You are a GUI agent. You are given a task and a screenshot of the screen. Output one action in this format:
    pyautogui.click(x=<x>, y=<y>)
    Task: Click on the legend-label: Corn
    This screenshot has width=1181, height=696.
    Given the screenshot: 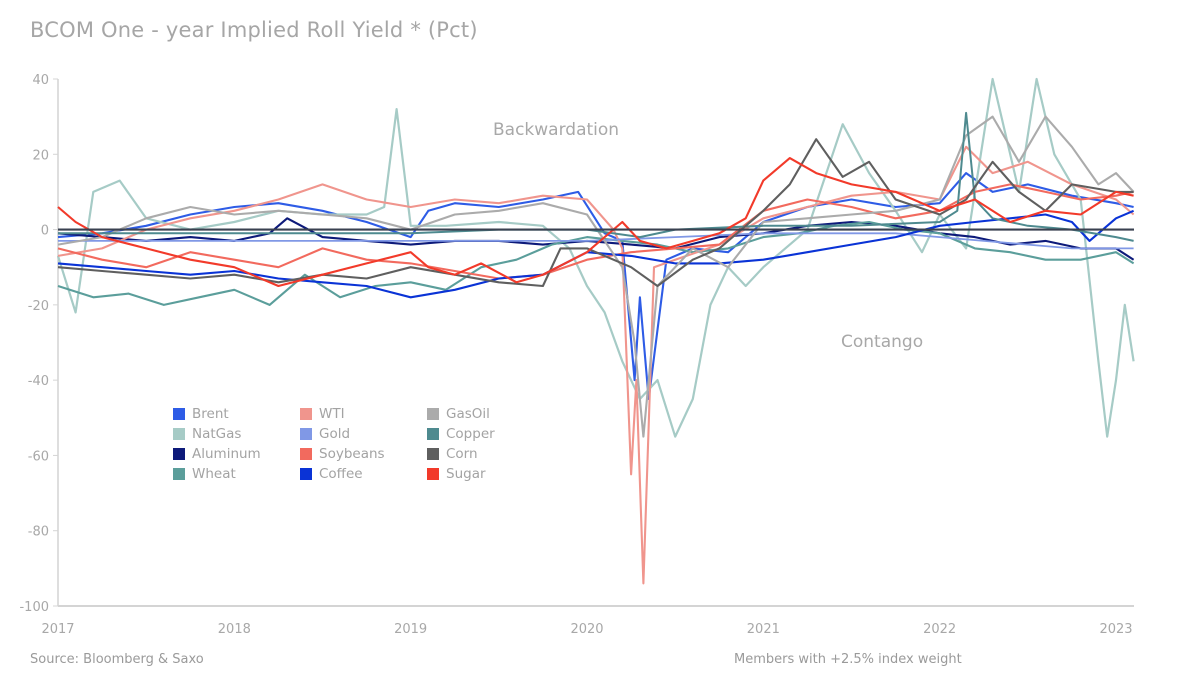 What is the action you would take?
    pyautogui.click(x=462, y=453)
    